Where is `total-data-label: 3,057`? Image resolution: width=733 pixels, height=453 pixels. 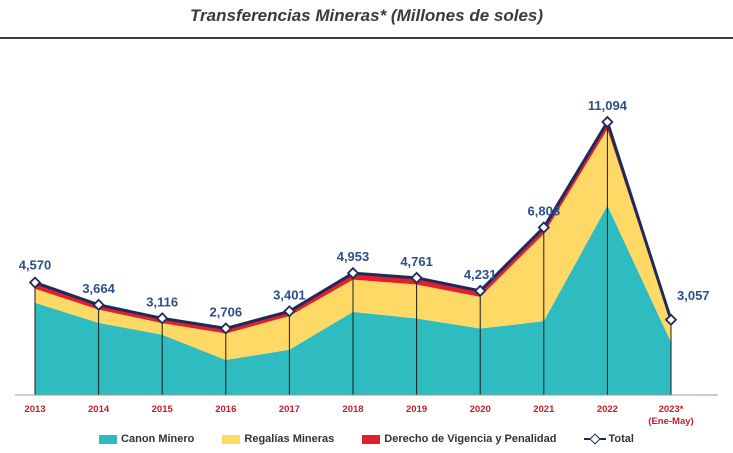 total-data-label: 3,057 is located at coordinates (693, 295).